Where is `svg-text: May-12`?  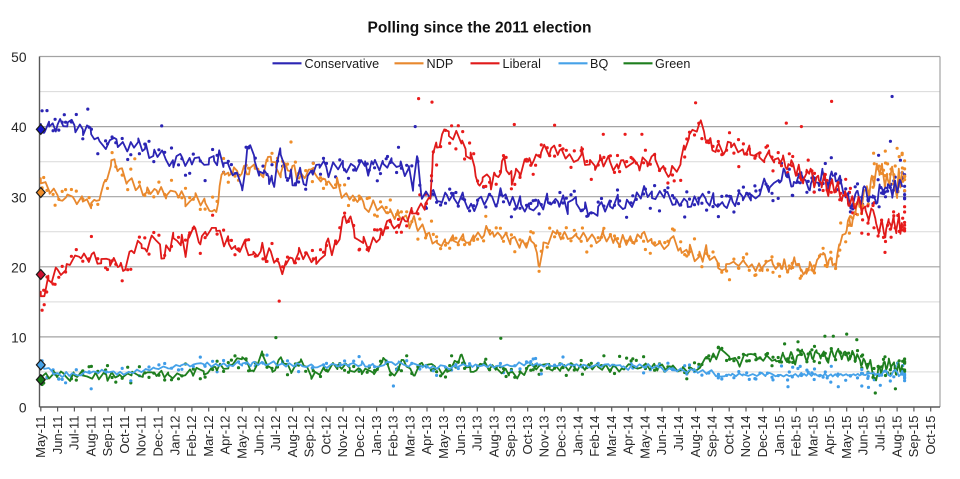
svg-text: May-12 is located at coordinates (242, 437).